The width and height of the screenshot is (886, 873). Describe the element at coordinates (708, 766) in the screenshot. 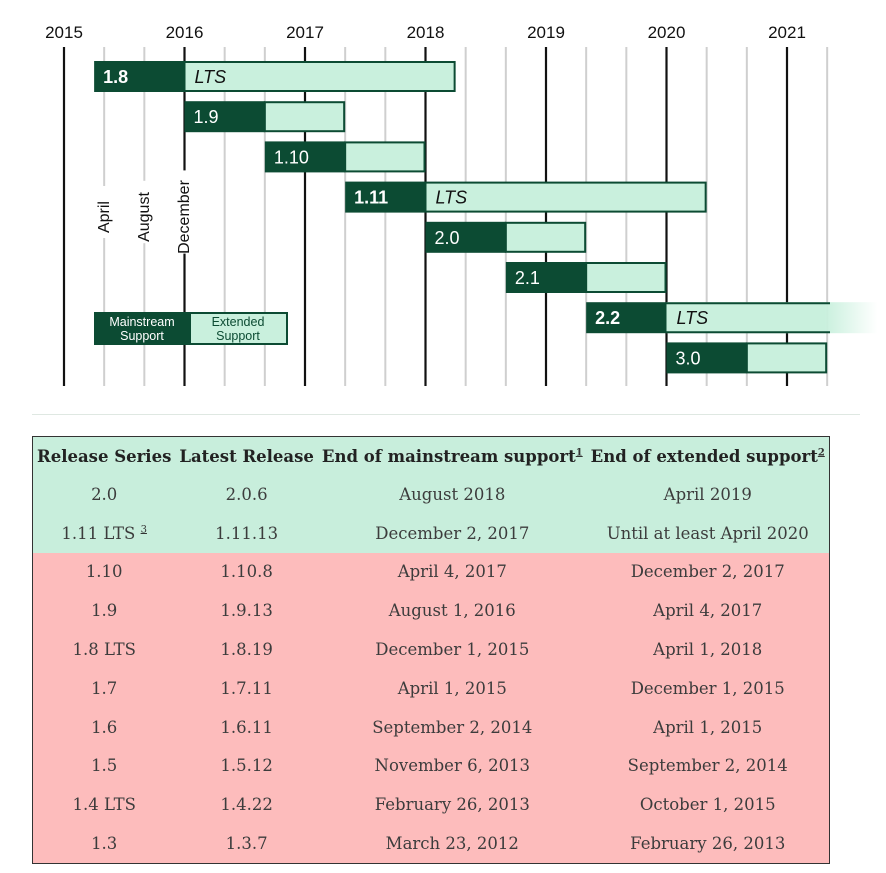

I see `cell-end-extended: September 2, 2014` at that location.